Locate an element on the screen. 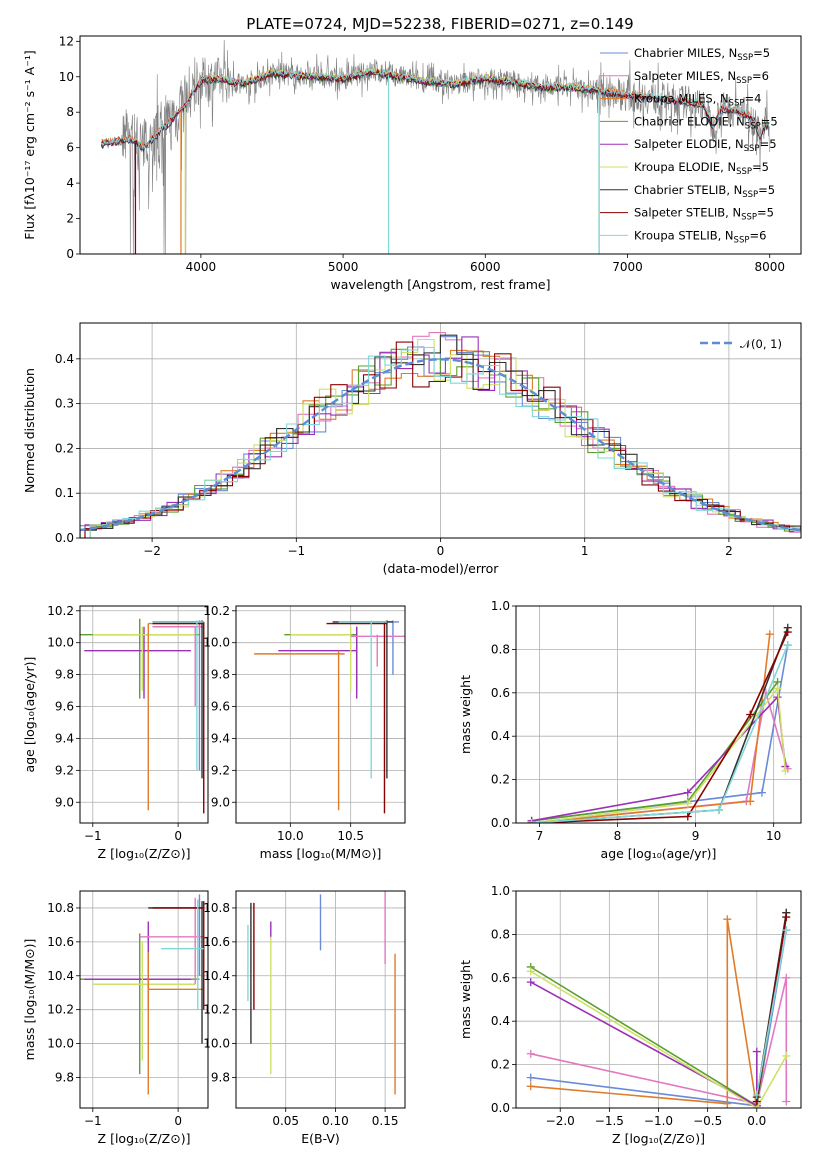 This screenshot has height=1170, width=819. legend-entry-name: Salpeter ELODIE, N is located at coordinates (689, 144).